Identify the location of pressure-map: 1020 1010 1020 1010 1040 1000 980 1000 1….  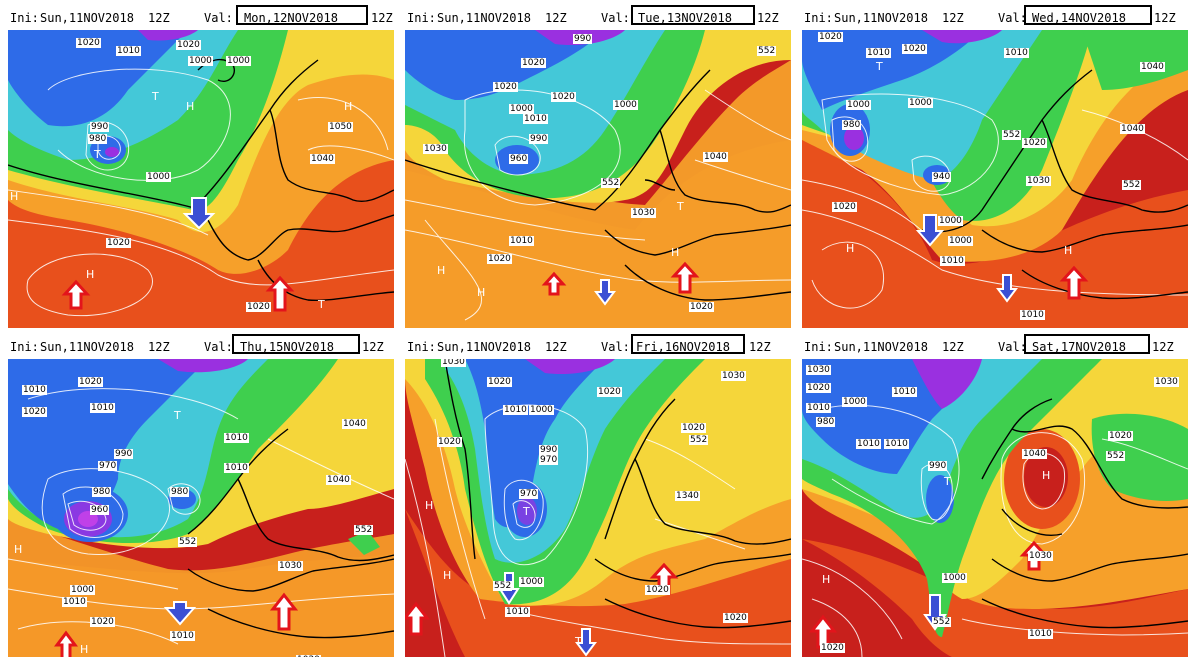
(995, 179).